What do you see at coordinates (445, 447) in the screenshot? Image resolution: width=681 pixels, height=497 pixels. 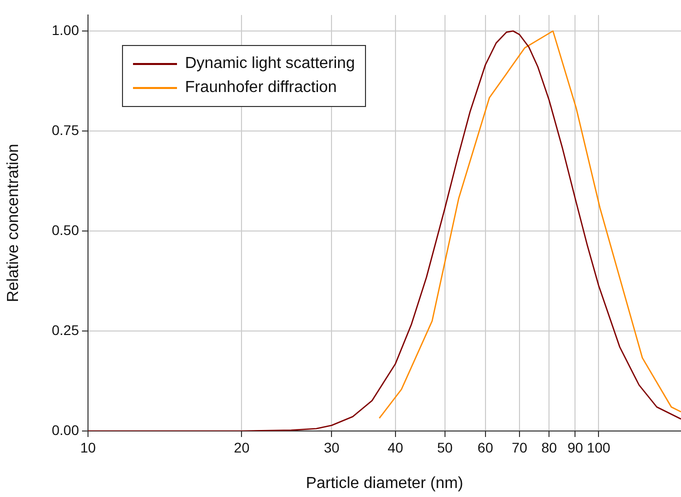 I see `x-tick-label: 50` at bounding box center [445, 447].